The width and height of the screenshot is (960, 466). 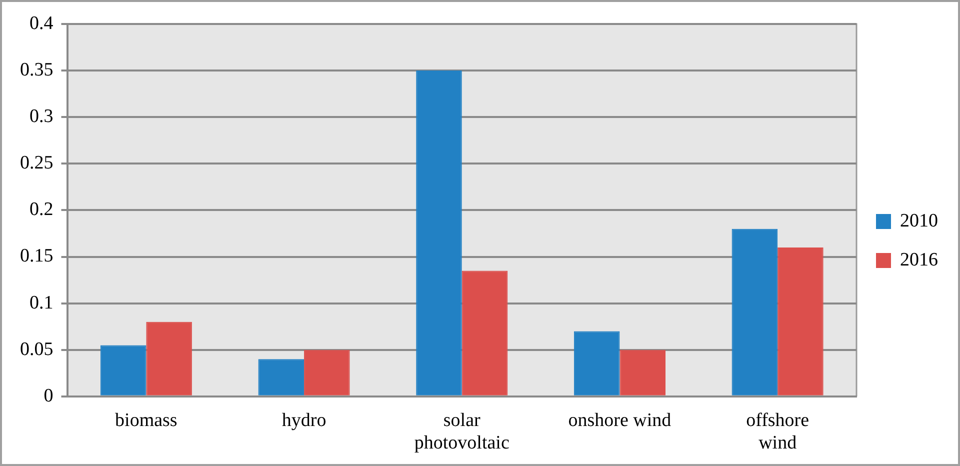 I want to click on y-tick-label: 0.15, so click(x=37, y=256).